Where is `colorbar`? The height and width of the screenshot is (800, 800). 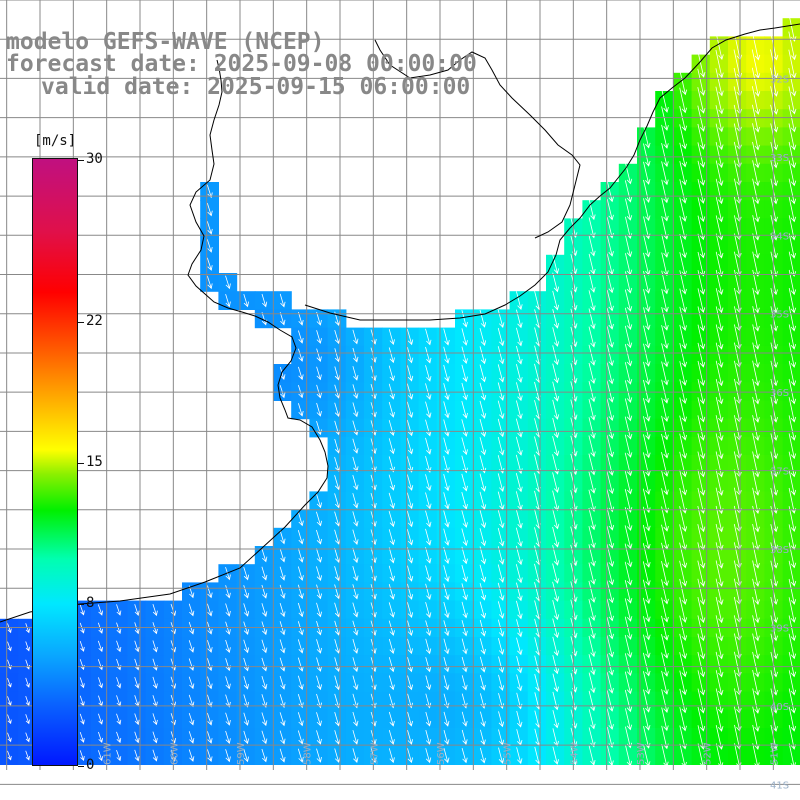
colorbar is located at coordinates (55, 462).